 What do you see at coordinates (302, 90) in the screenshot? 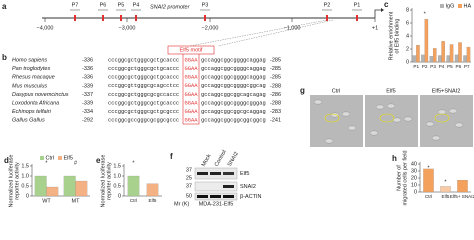
I see `panel-letter: g` at bounding box center [302, 90].